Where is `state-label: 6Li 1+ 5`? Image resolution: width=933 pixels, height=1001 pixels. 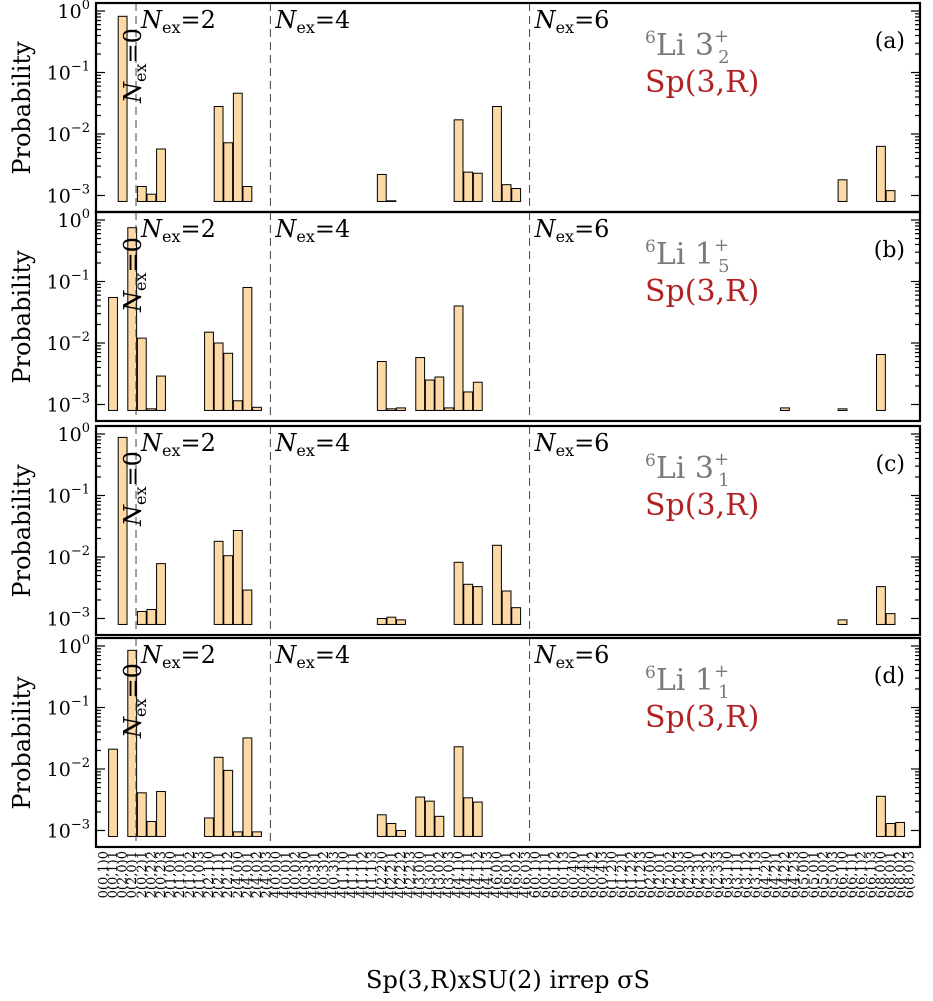 state-label: 6Li 1+ 5 is located at coordinates (687, 256).